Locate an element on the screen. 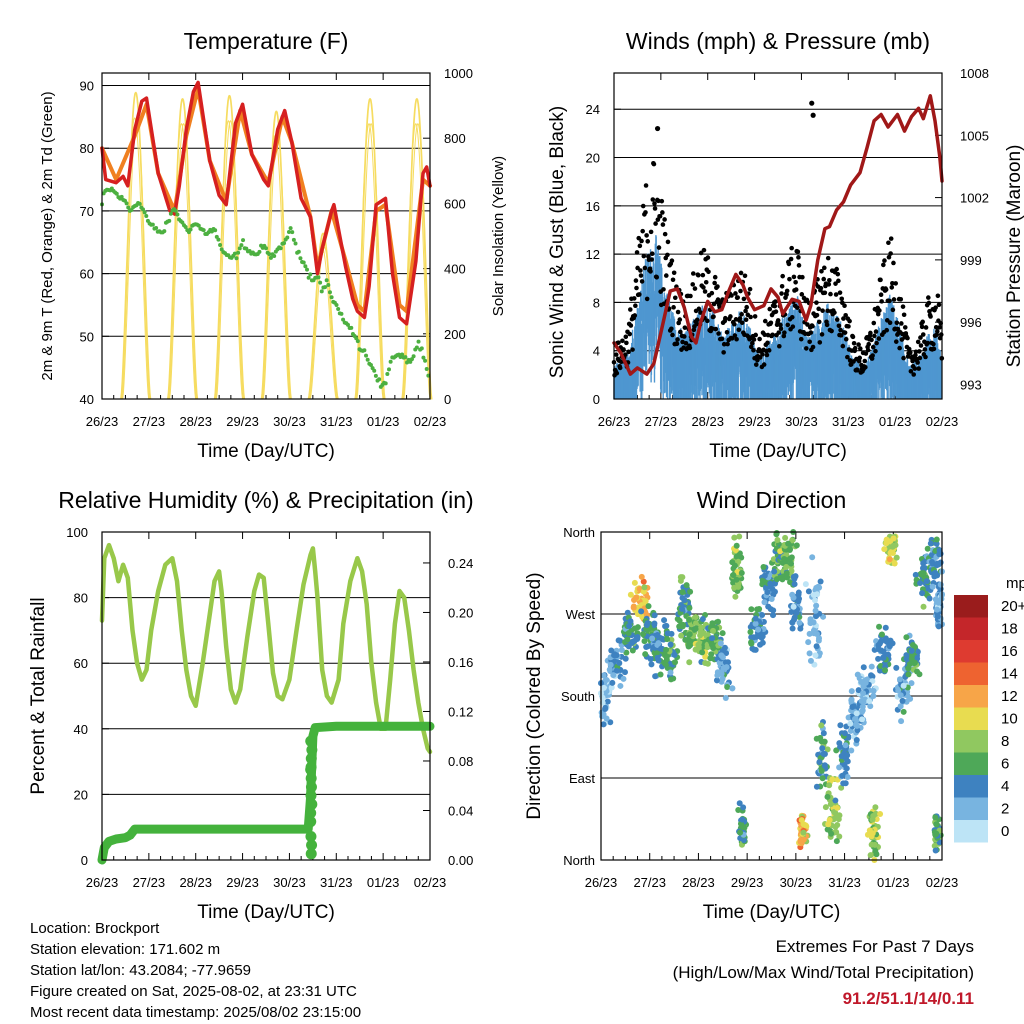 This screenshot has width=1024, height=1024. winds-pressure-line is located at coordinates (778, 235).